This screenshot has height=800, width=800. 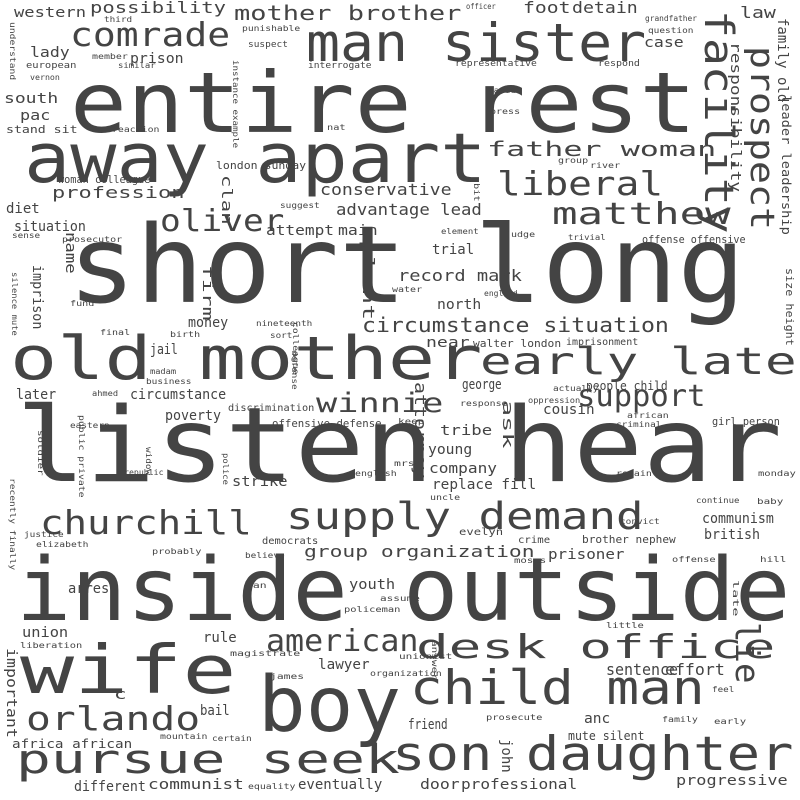 What do you see at coordinates (12, 51) in the screenshot?
I see `cloud-word: understand` at bounding box center [12, 51].